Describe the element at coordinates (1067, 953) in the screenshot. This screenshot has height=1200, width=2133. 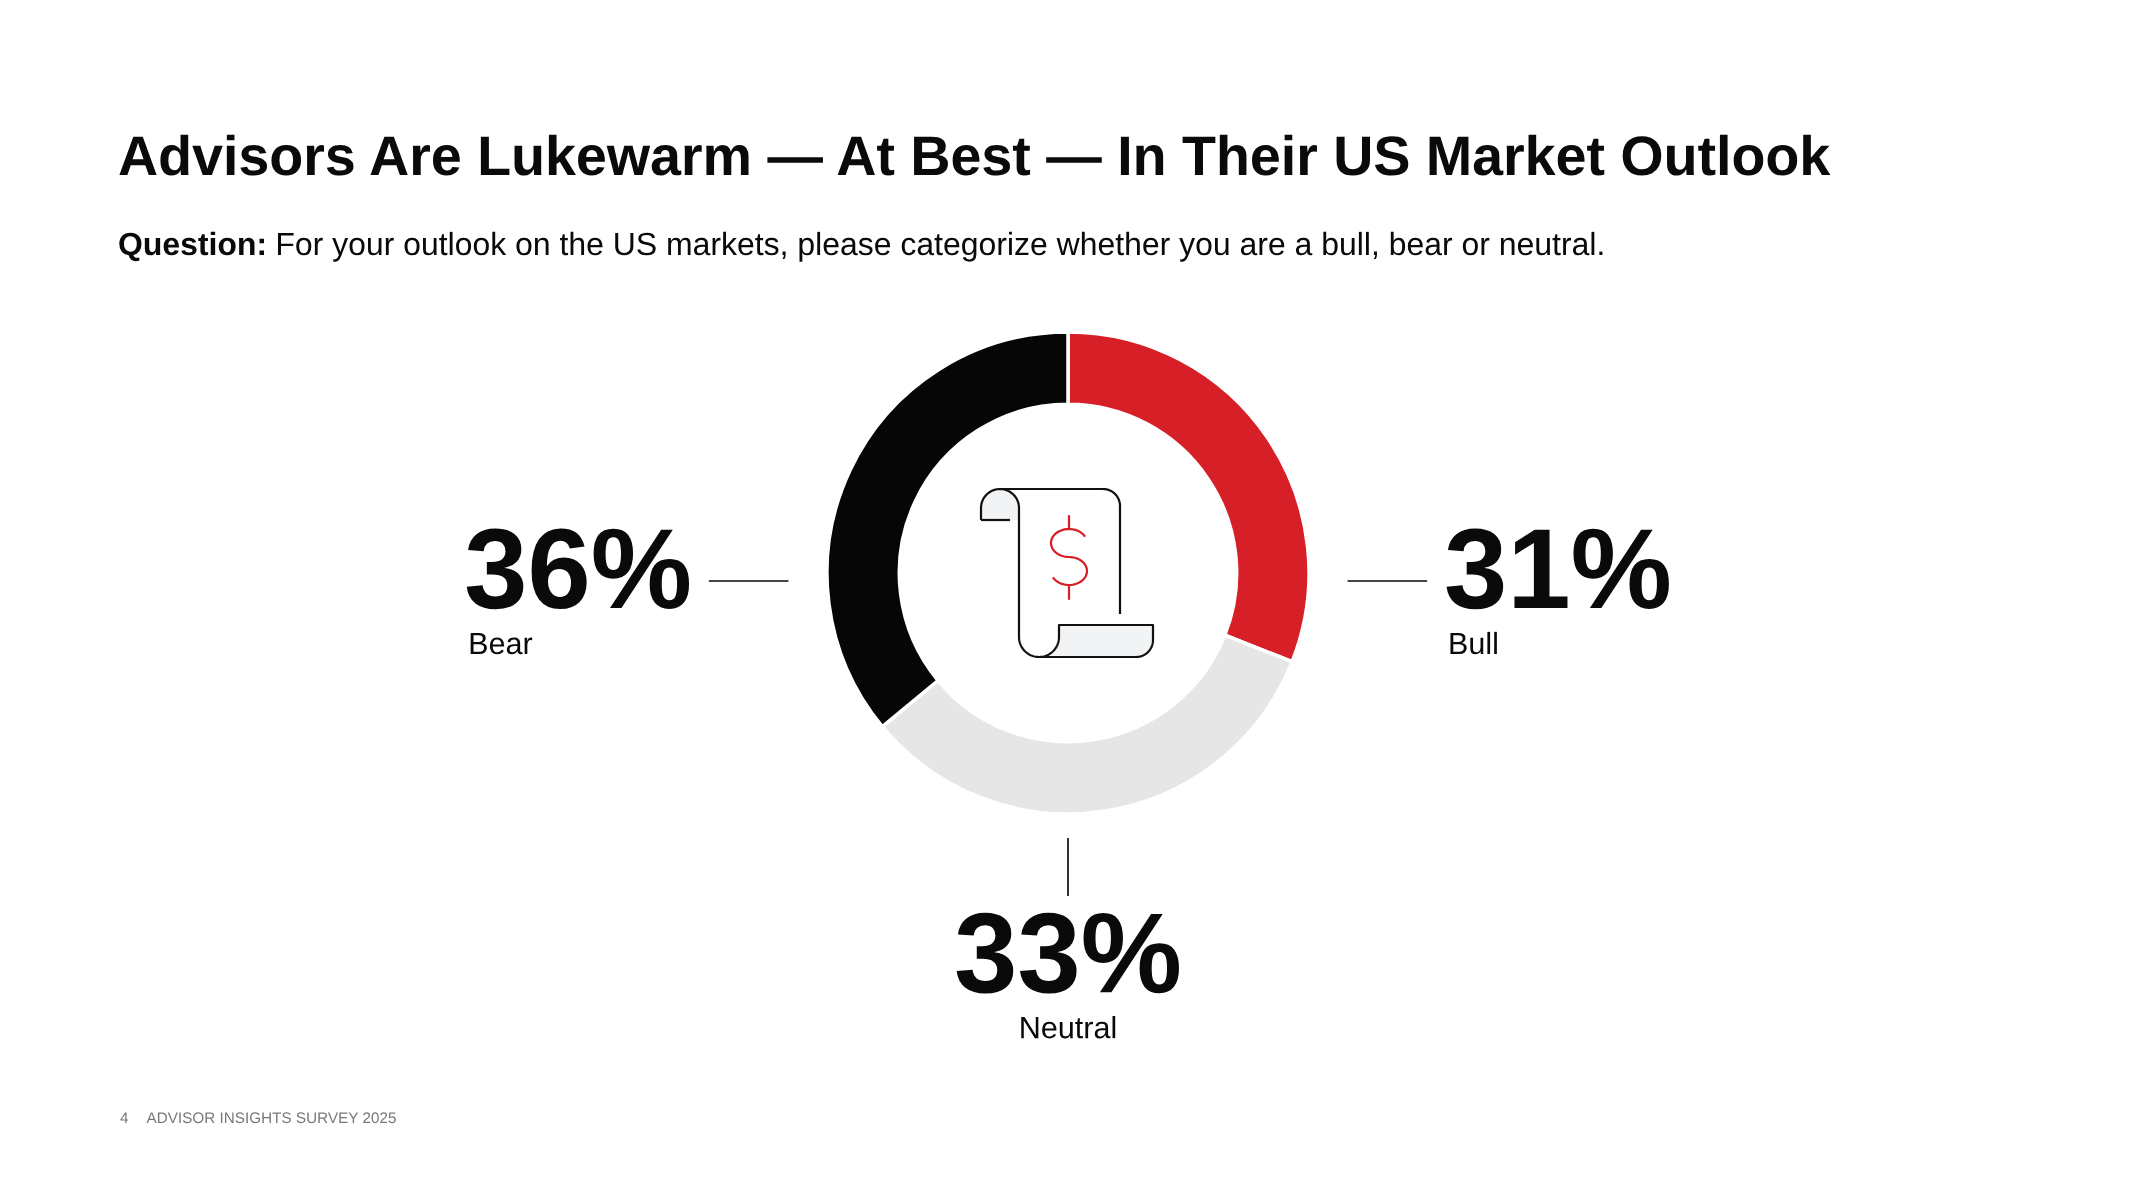
I see `data-label: 33%` at that location.